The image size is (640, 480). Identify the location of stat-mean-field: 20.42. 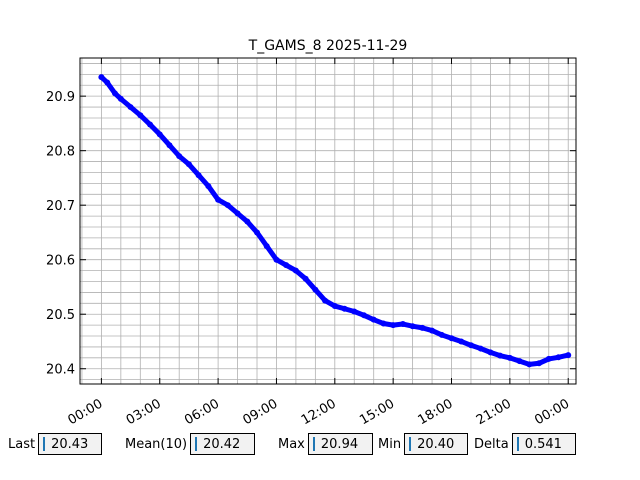
(223, 444).